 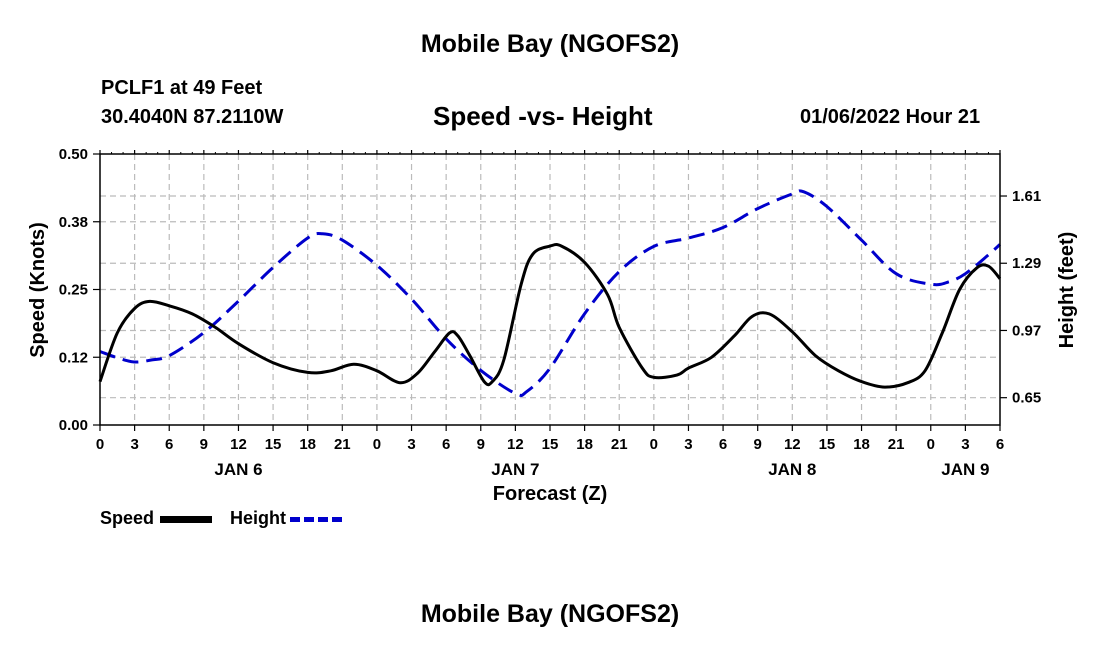 What do you see at coordinates (1026, 263) in the screenshot?
I see `y-tick-label-right: 1.29` at bounding box center [1026, 263].